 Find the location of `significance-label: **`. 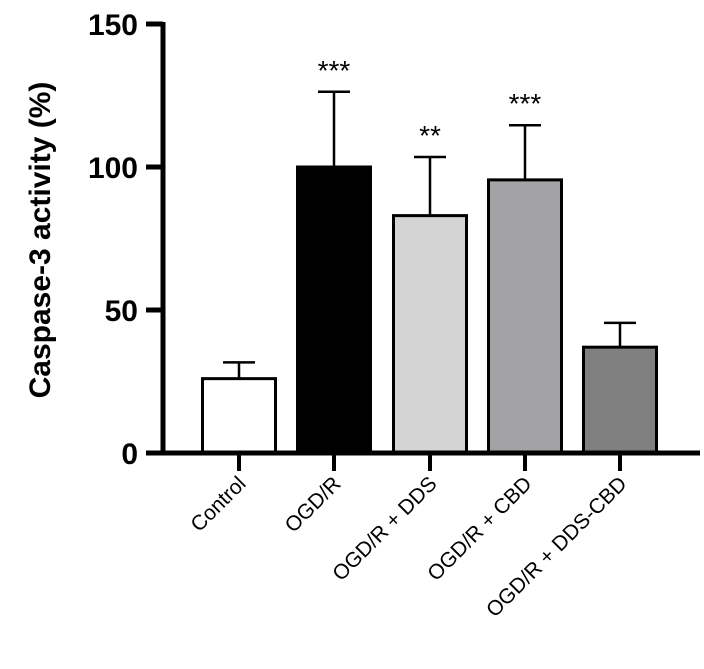

significance-label: ** is located at coordinates (430, 135).